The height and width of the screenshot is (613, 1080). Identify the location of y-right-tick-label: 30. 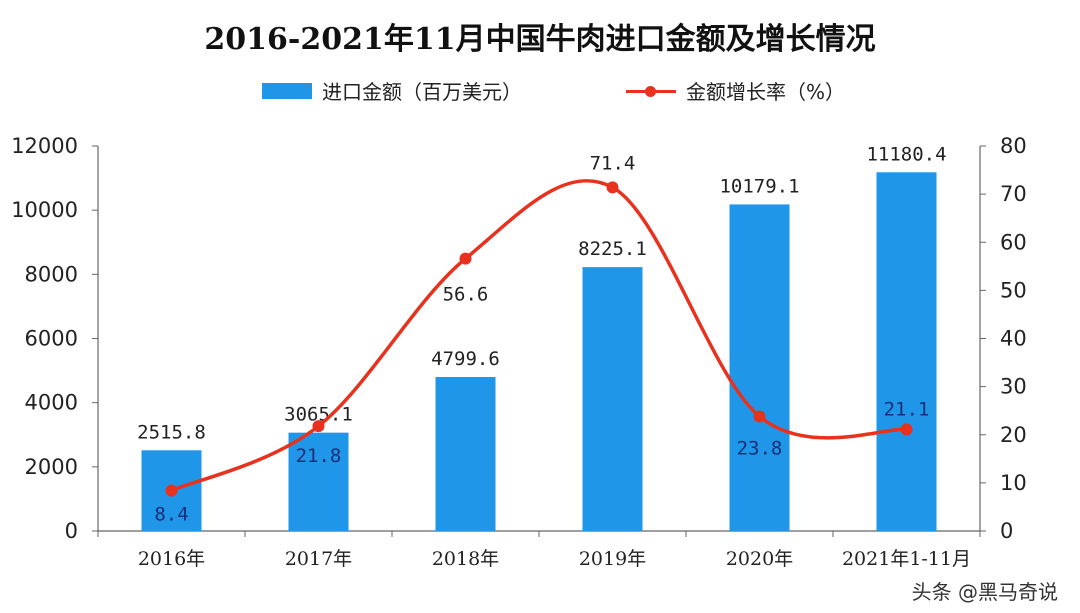
(1013, 387).